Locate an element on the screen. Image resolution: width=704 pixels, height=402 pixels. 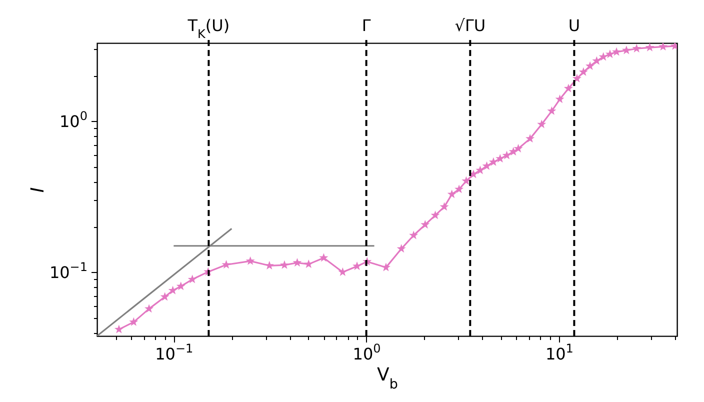
y-axis-title: I is located at coordinates (38, 190).